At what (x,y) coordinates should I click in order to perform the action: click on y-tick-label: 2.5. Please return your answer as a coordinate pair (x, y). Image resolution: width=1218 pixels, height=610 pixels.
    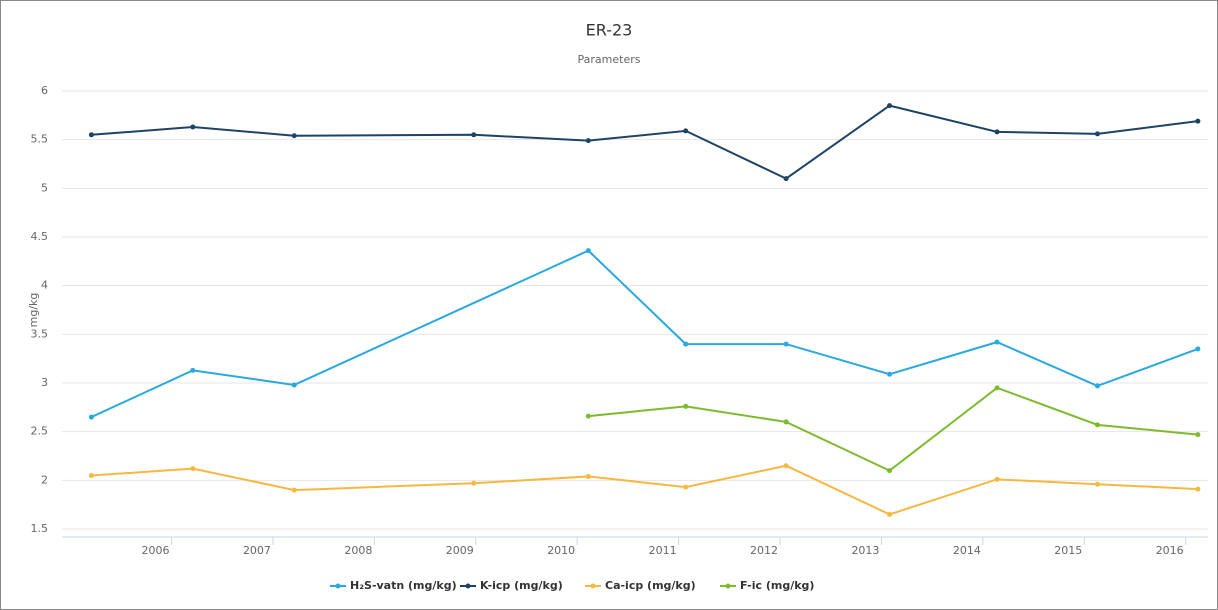
    Looking at the image, I should click on (40, 431).